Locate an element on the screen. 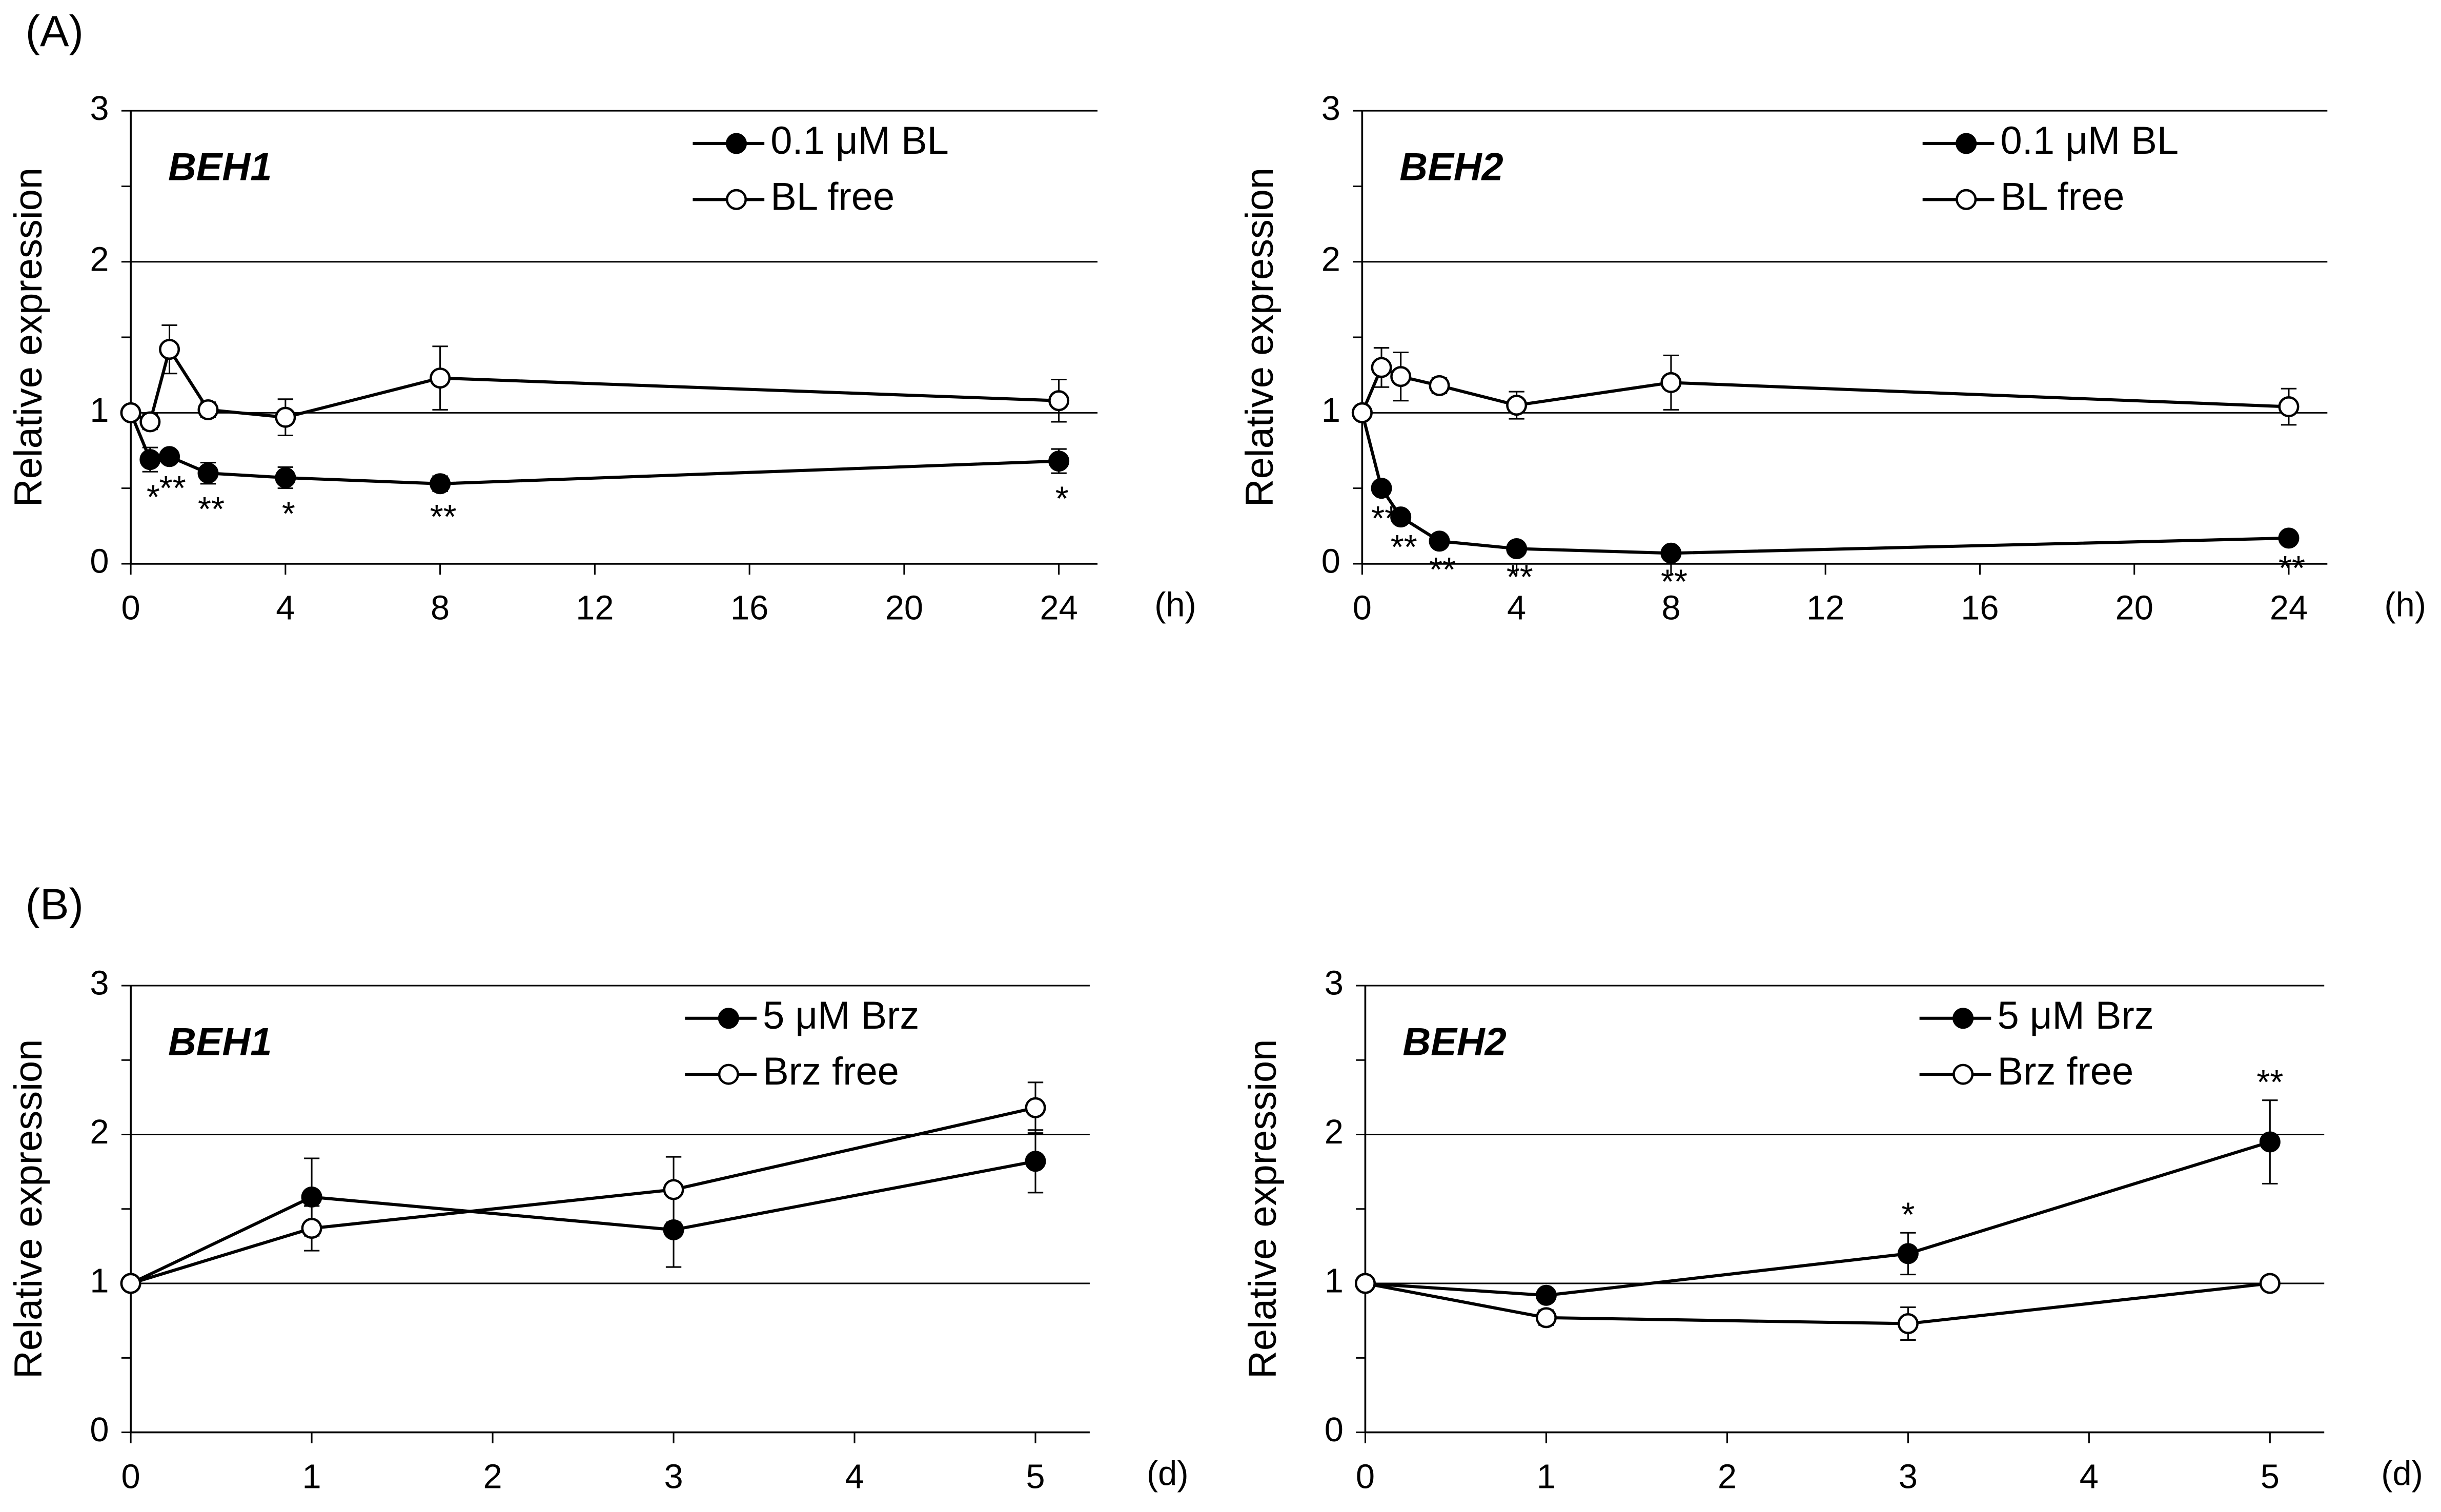 The image size is (2441, 1512). legend-label: 0.1 μM BL is located at coordinates (2090, 141).